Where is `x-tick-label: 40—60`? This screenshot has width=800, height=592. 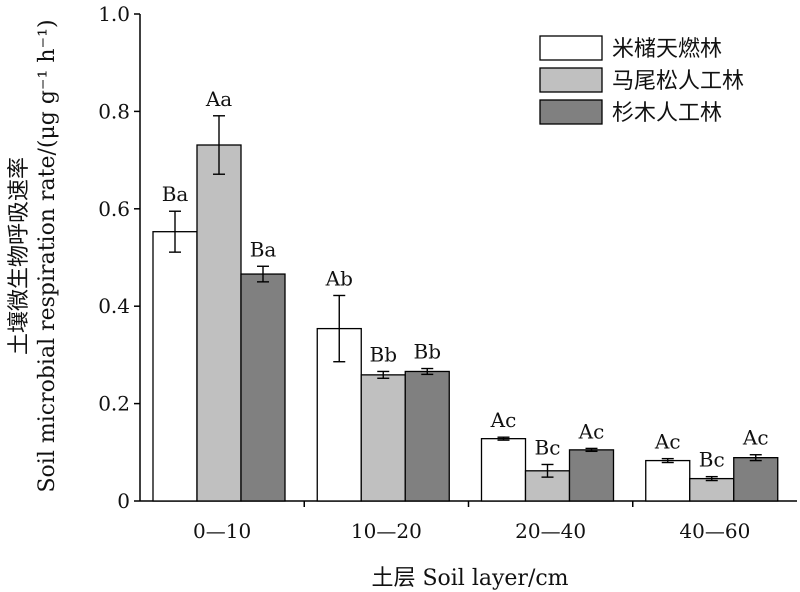
x-tick-label: 40—60 is located at coordinates (714, 531).